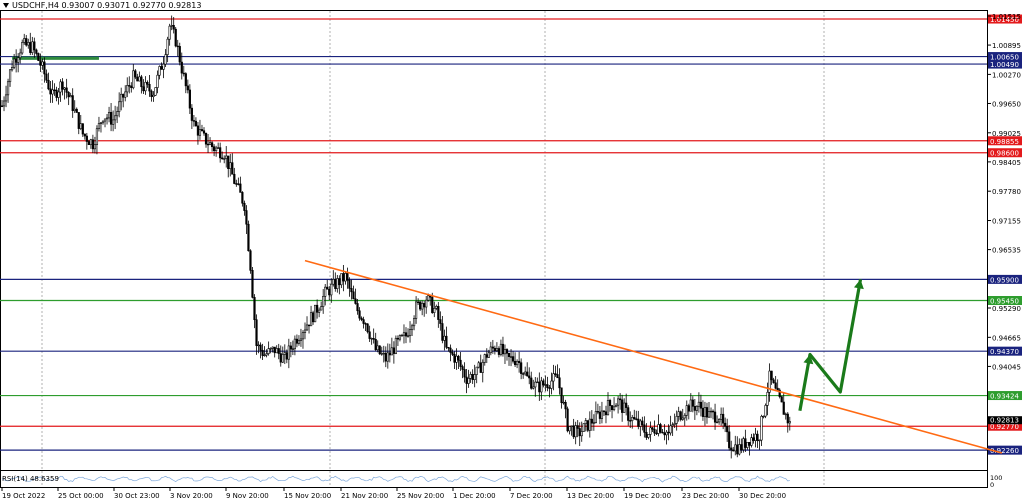 This screenshot has width=1024, height=501. What do you see at coordinates (1004, 397) in the screenshot?
I see `level-tag-label: 0.93424` at bounding box center [1004, 397].